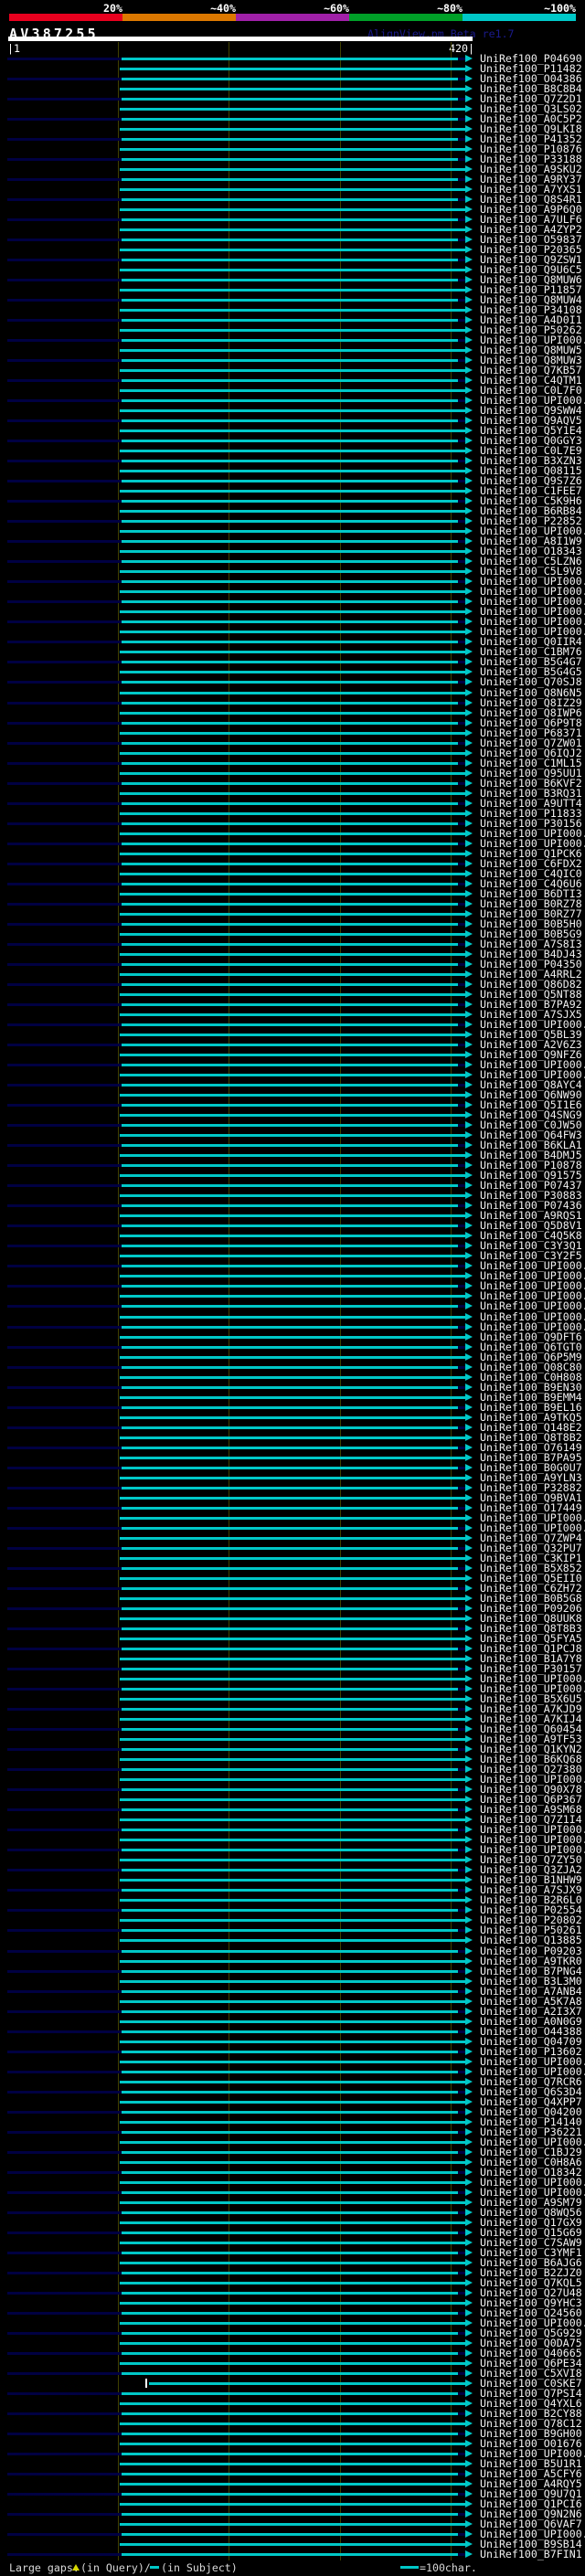  Describe the element at coordinates (293, 722) in the screenshot. I see `alignment-row: UniRef100_Q6P9T8` at that location.